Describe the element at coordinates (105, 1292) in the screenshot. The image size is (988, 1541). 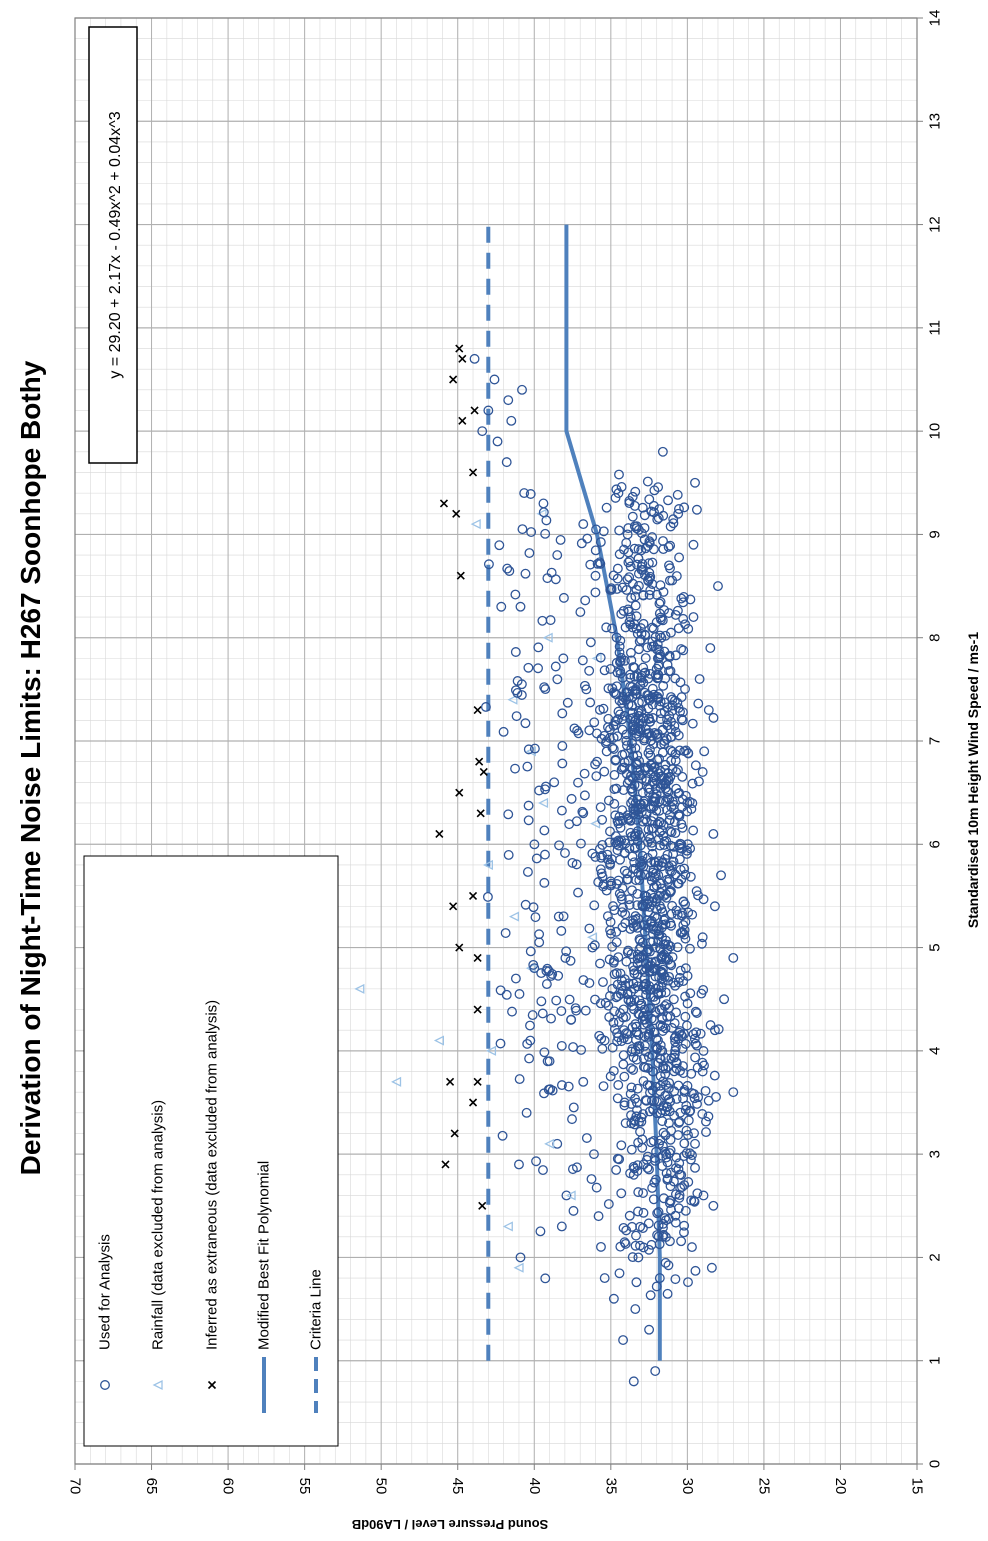
I see `legend-label: Used for Analysis` at that location.